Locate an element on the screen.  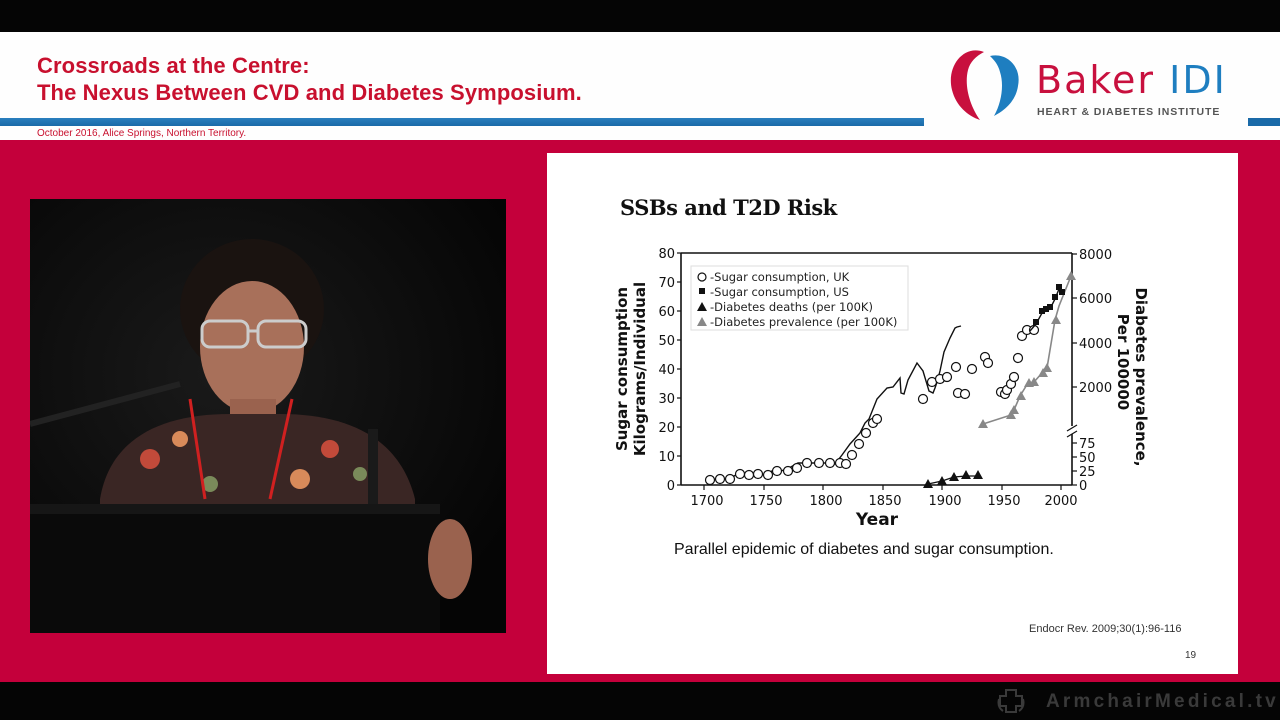
y-right-tick-25: 25 is located at coordinates (1087, 472).